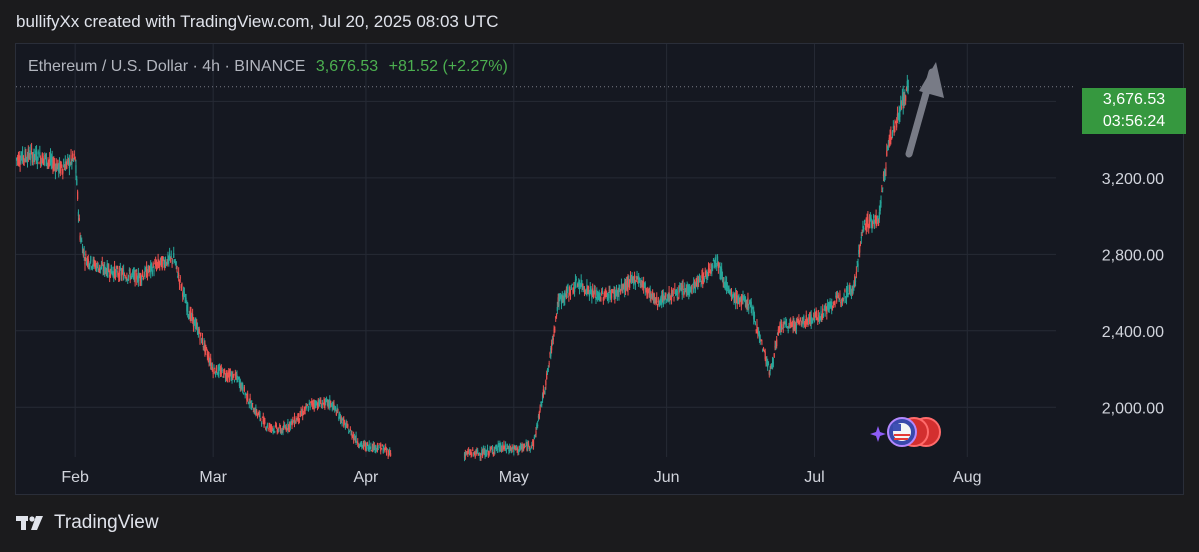 The image size is (1199, 552). Describe the element at coordinates (905, 432) in the screenshot. I see `economic-events-icon` at that location.